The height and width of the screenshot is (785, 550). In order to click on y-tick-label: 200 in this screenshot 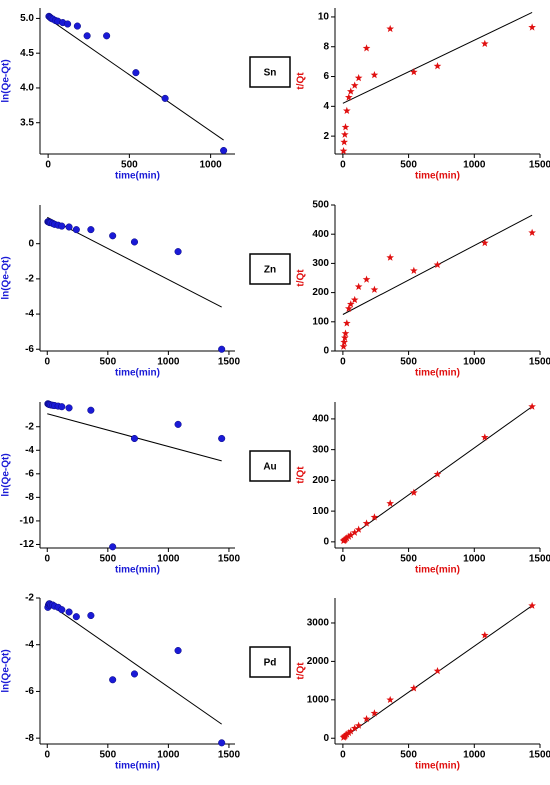, I will do `click(320, 480)`.